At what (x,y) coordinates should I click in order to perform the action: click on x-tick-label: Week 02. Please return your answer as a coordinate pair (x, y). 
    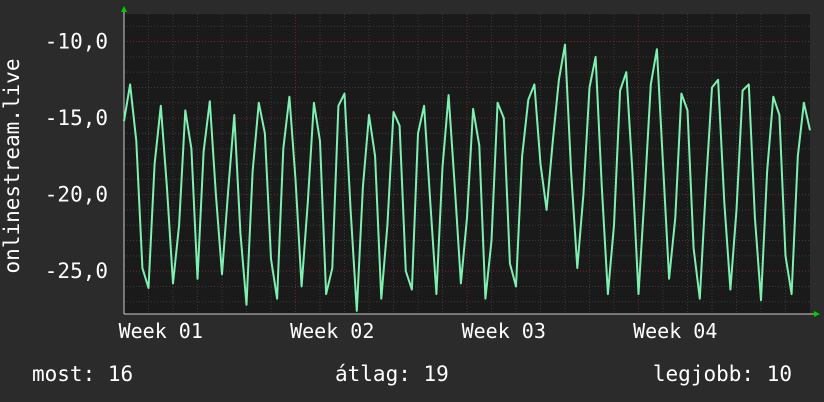
    Looking at the image, I should click on (332, 331).